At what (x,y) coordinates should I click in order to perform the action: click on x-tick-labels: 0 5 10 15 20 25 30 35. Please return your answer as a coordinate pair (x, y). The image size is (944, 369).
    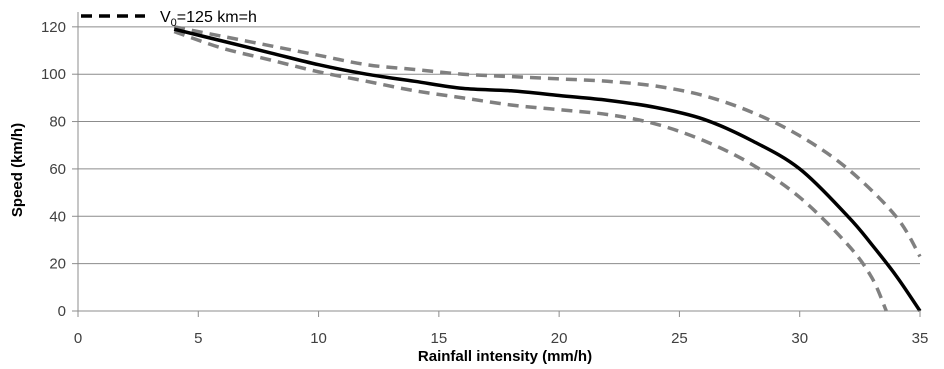
    Looking at the image, I should click on (501, 338).